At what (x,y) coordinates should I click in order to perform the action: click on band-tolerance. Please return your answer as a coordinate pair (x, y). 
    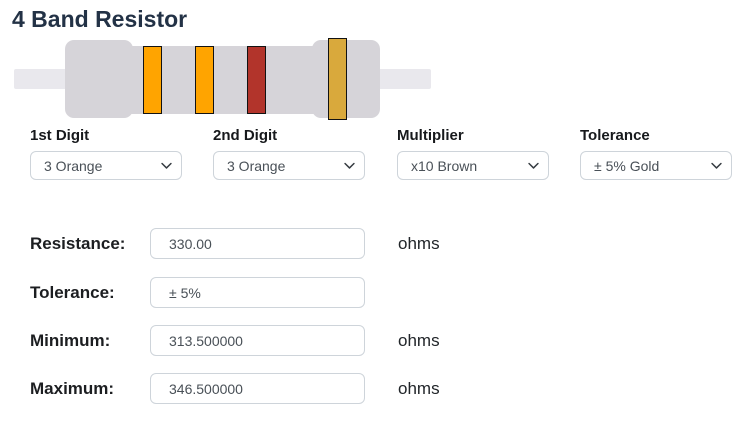
    Looking at the image, I should click on (337, 79).